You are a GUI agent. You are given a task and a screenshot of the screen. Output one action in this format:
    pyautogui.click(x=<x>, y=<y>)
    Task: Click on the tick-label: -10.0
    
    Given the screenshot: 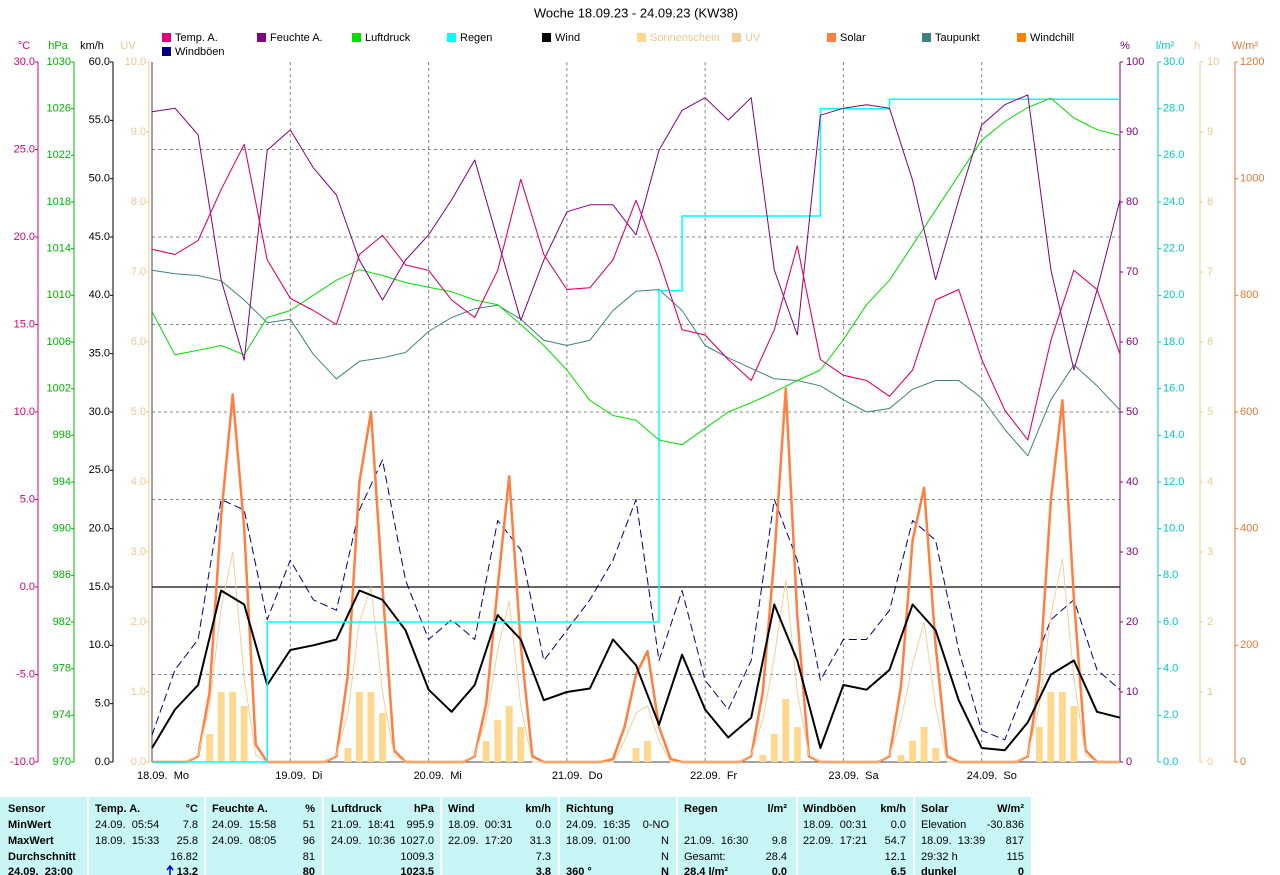 What is the action you would take?
    pyautogui.click(x=22, y=762)
    